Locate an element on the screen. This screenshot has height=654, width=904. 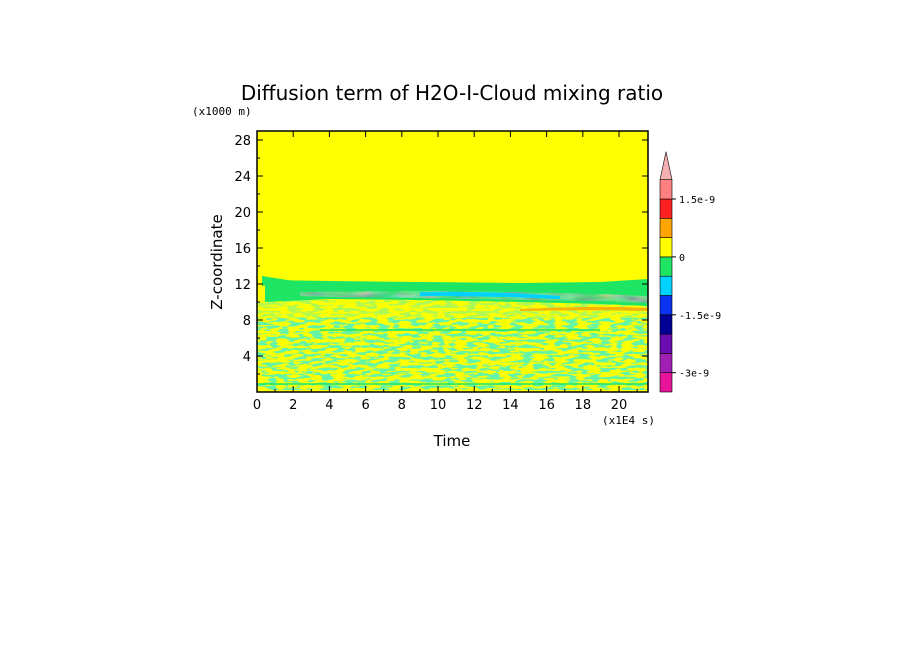
band-top-edge is located at coordinates (281, 281).